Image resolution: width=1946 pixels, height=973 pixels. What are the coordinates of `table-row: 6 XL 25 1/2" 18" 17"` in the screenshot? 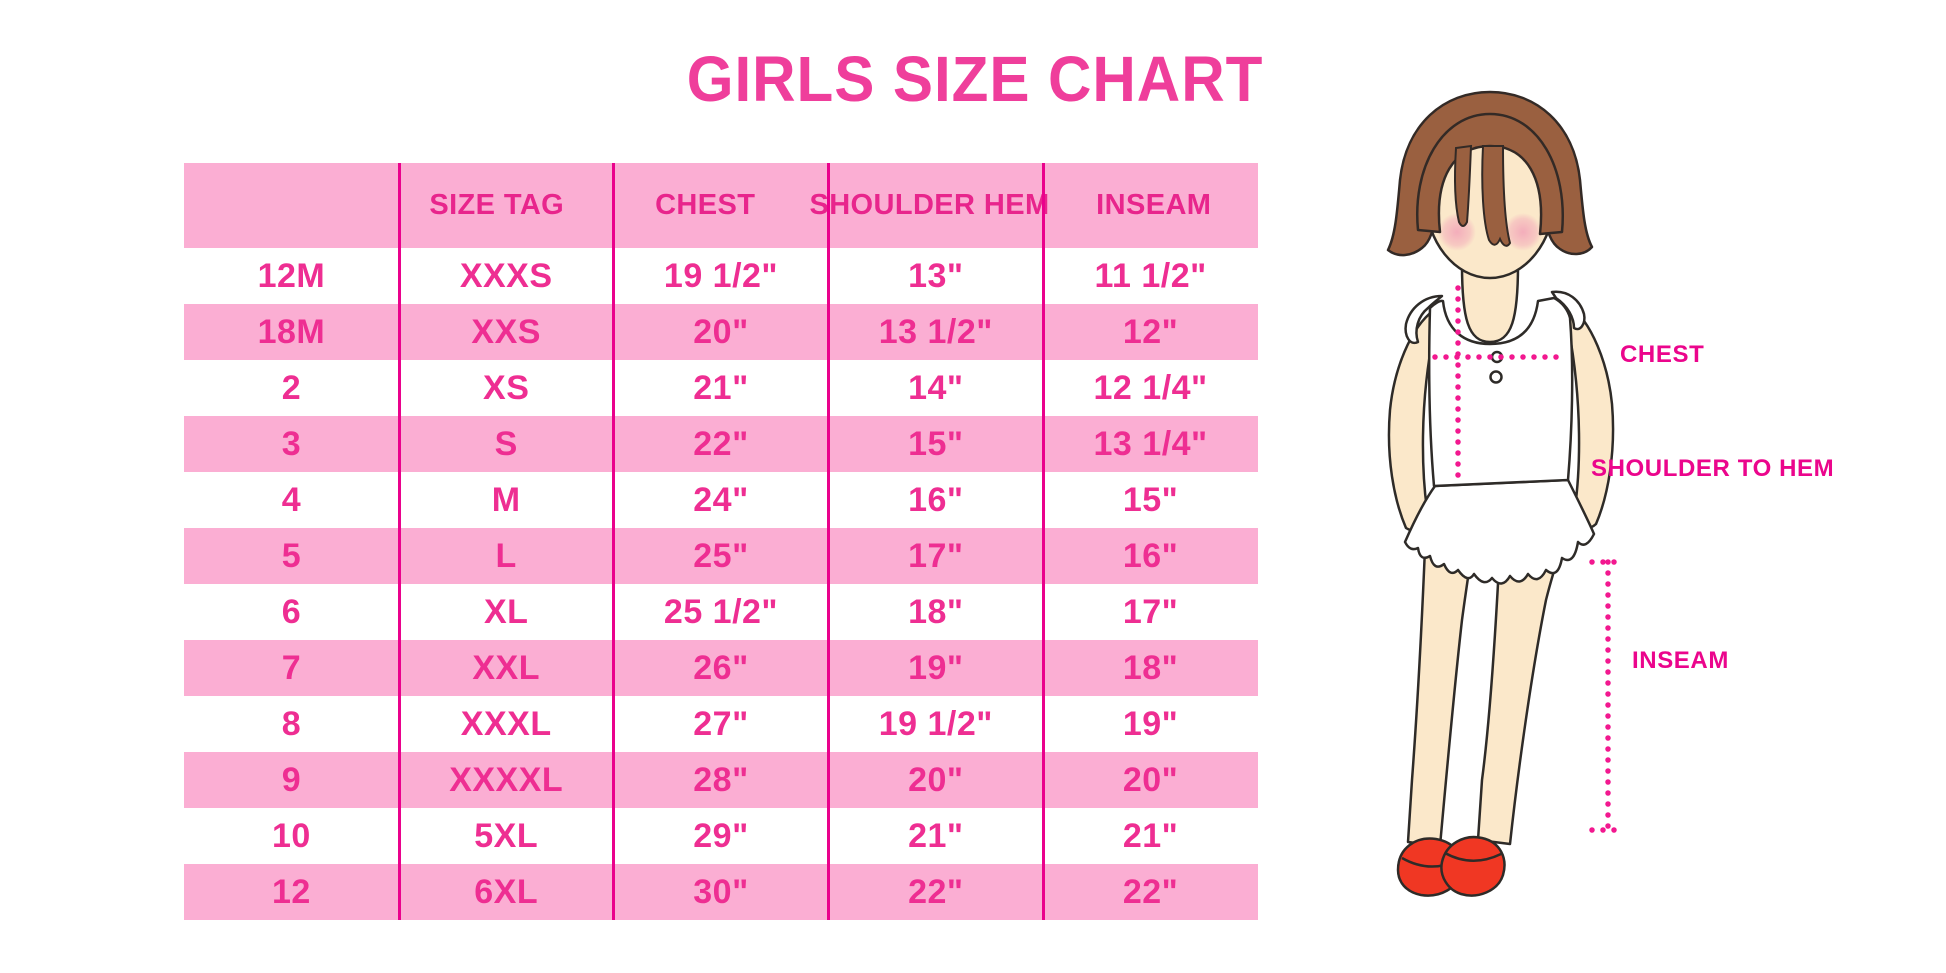 It's located at (721, 612).